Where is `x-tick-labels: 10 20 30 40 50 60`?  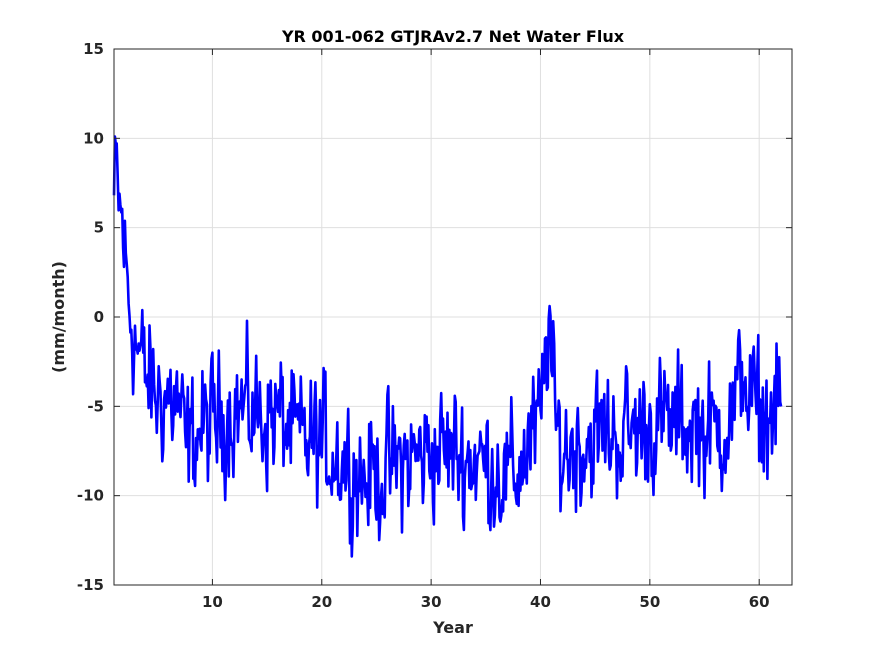
x-tick-labels: 10 20 30 40 50 60 is located at coordinates (486, 602).